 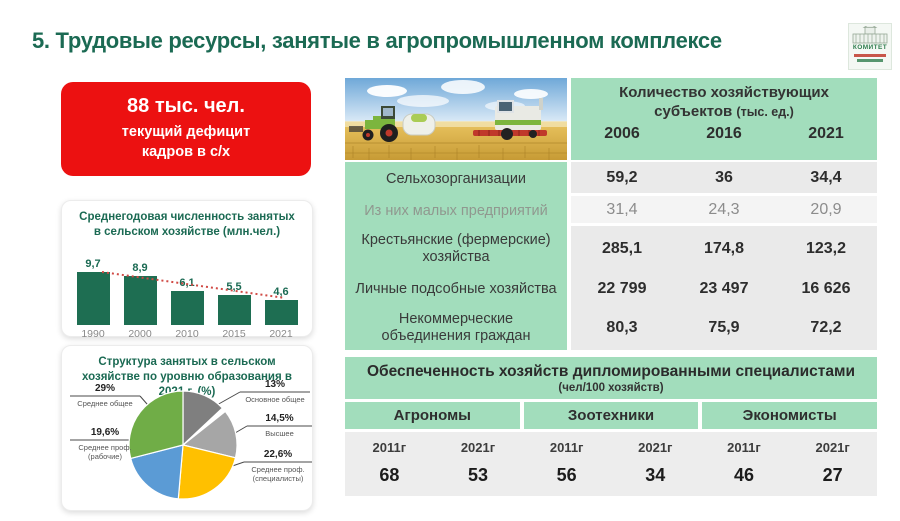 I want to click on pie-pct-vysshee: 14,5%, so click(x=279, y=418).